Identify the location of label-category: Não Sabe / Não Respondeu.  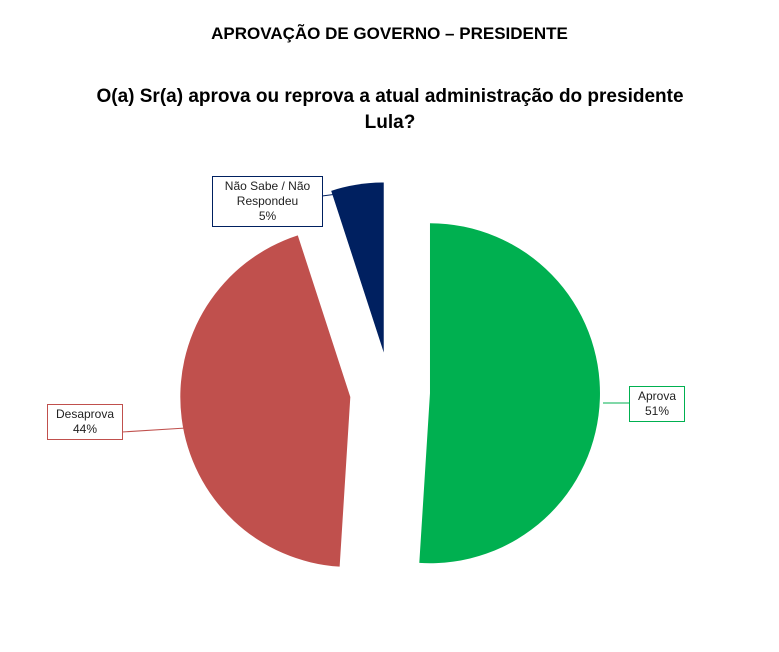
(267, 193).